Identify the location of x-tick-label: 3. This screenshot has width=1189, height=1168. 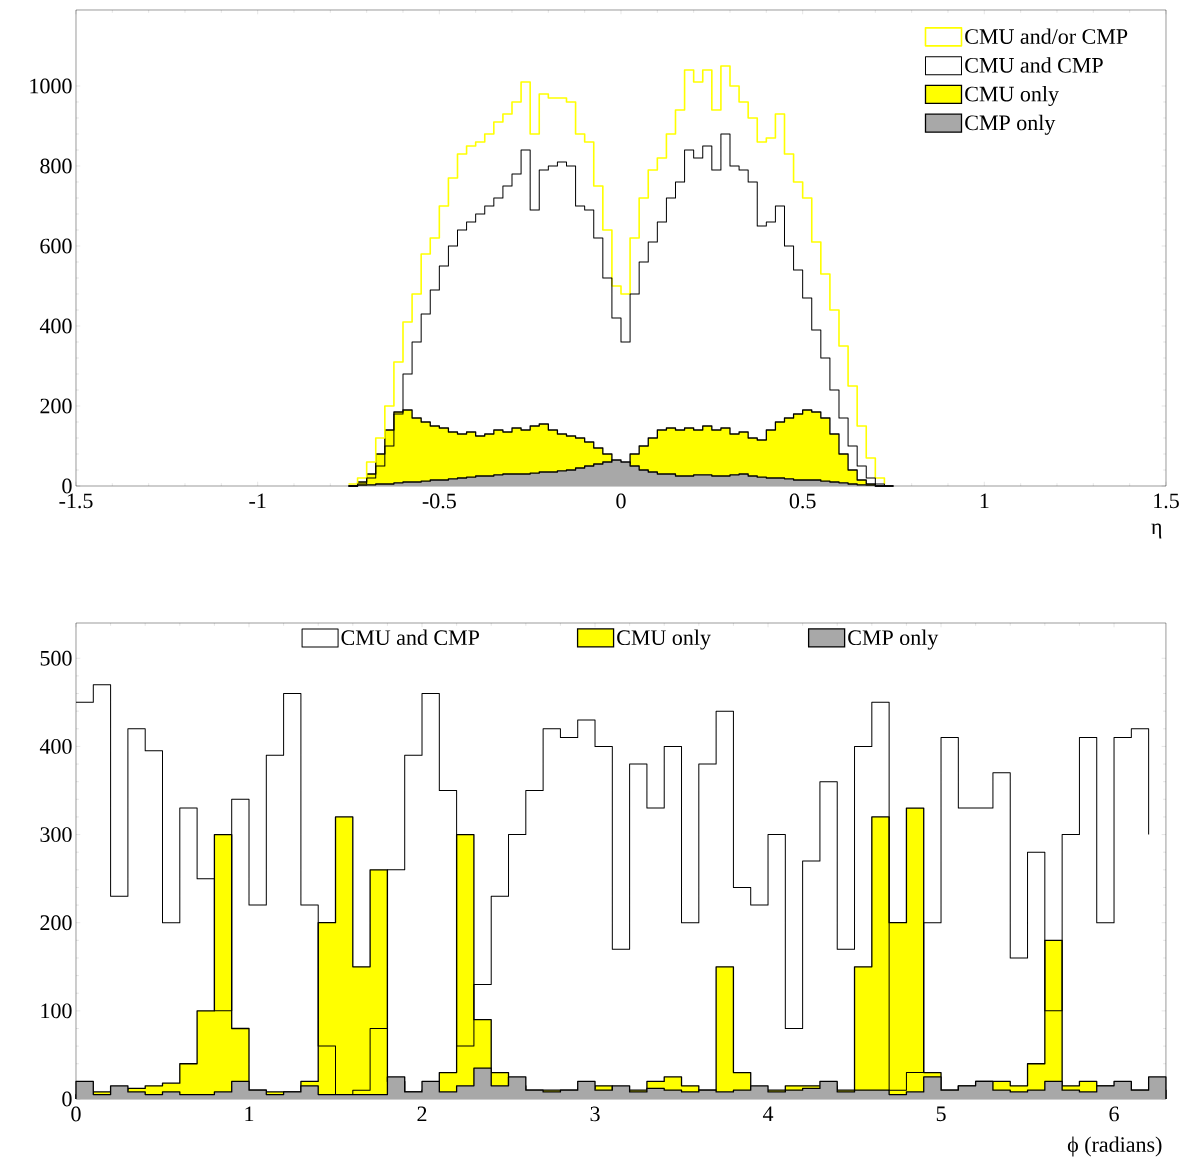
(595, 1114).